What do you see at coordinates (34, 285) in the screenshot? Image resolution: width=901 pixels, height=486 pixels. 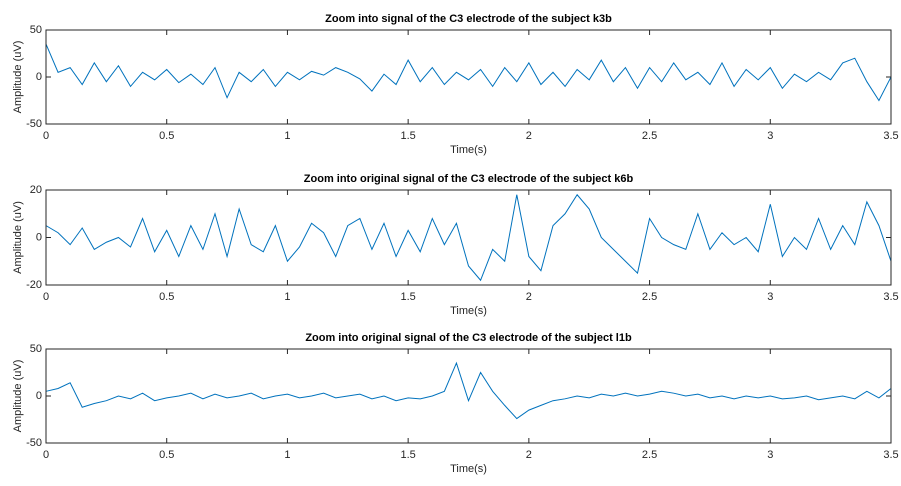 I see `y-tick-label: -20` at bounding box center [34, 285].